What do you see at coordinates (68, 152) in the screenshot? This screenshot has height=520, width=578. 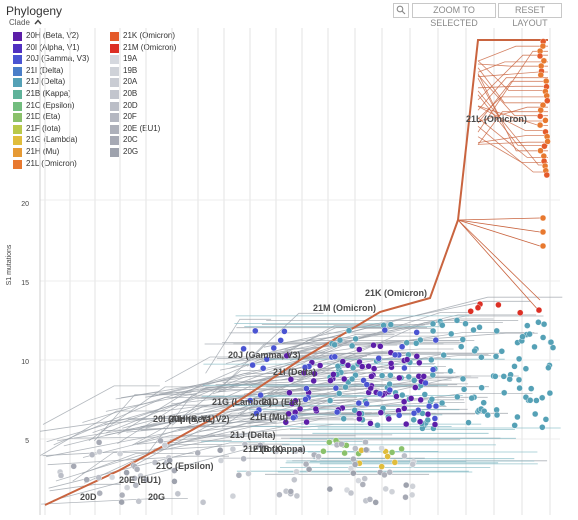 I see `legend-item: 21H (Mu)` at bounding box center [68, 152].